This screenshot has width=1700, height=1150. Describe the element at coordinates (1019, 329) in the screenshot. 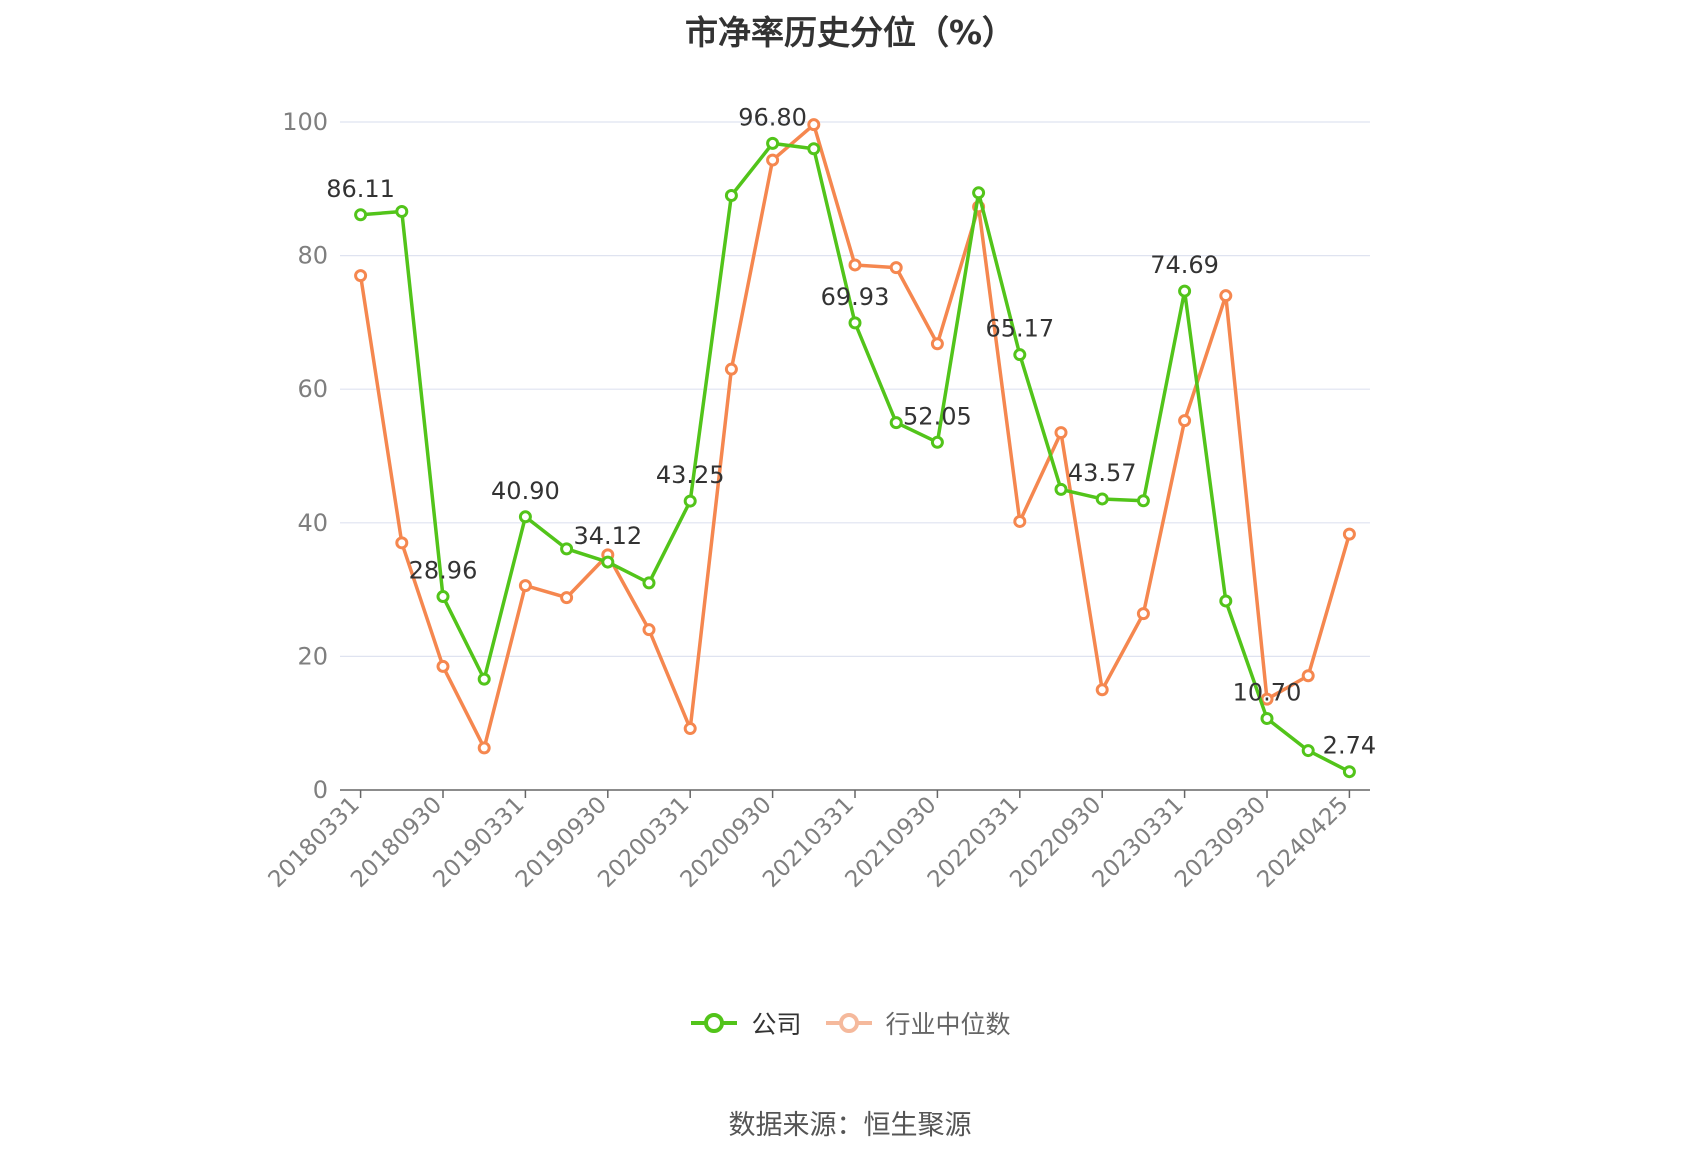

I see `company-data-label: 65.17` at that location.